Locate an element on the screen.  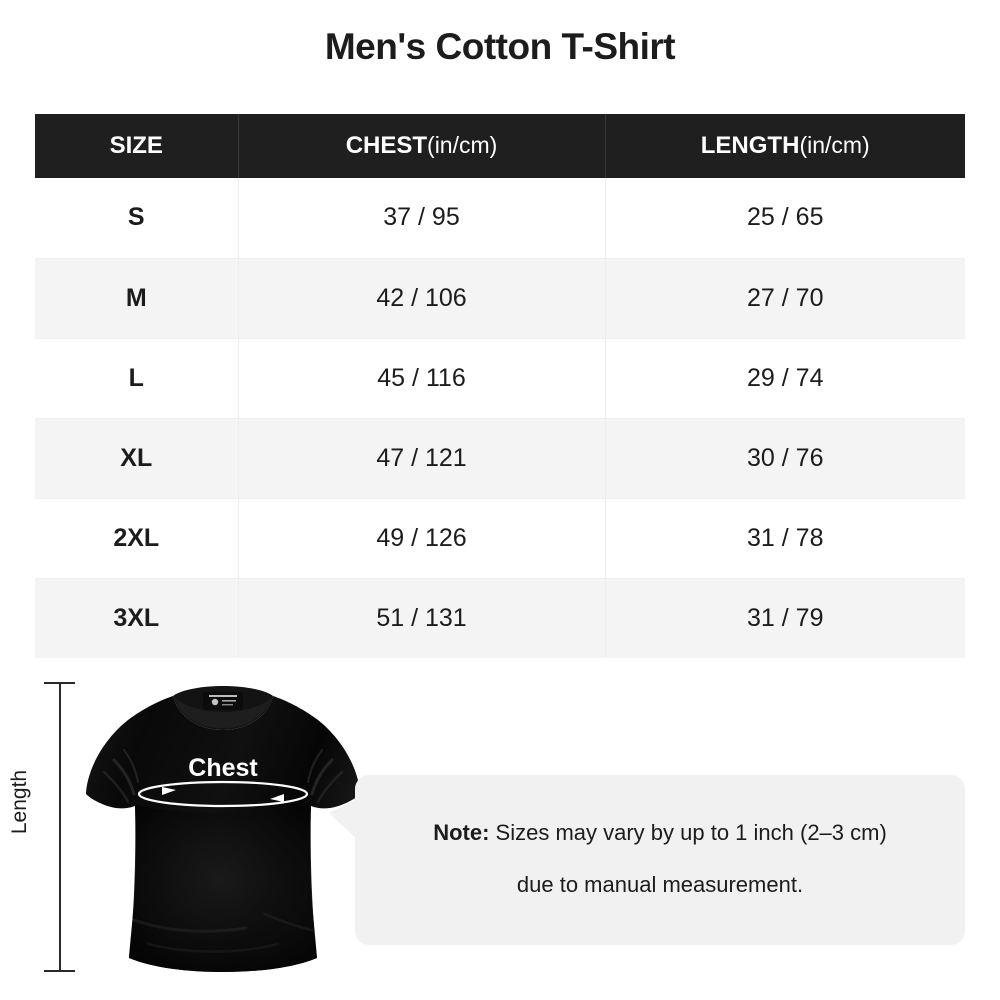
table-row: 2XL 49 / 126 31 / 78 is located at coordinates (500, 538).